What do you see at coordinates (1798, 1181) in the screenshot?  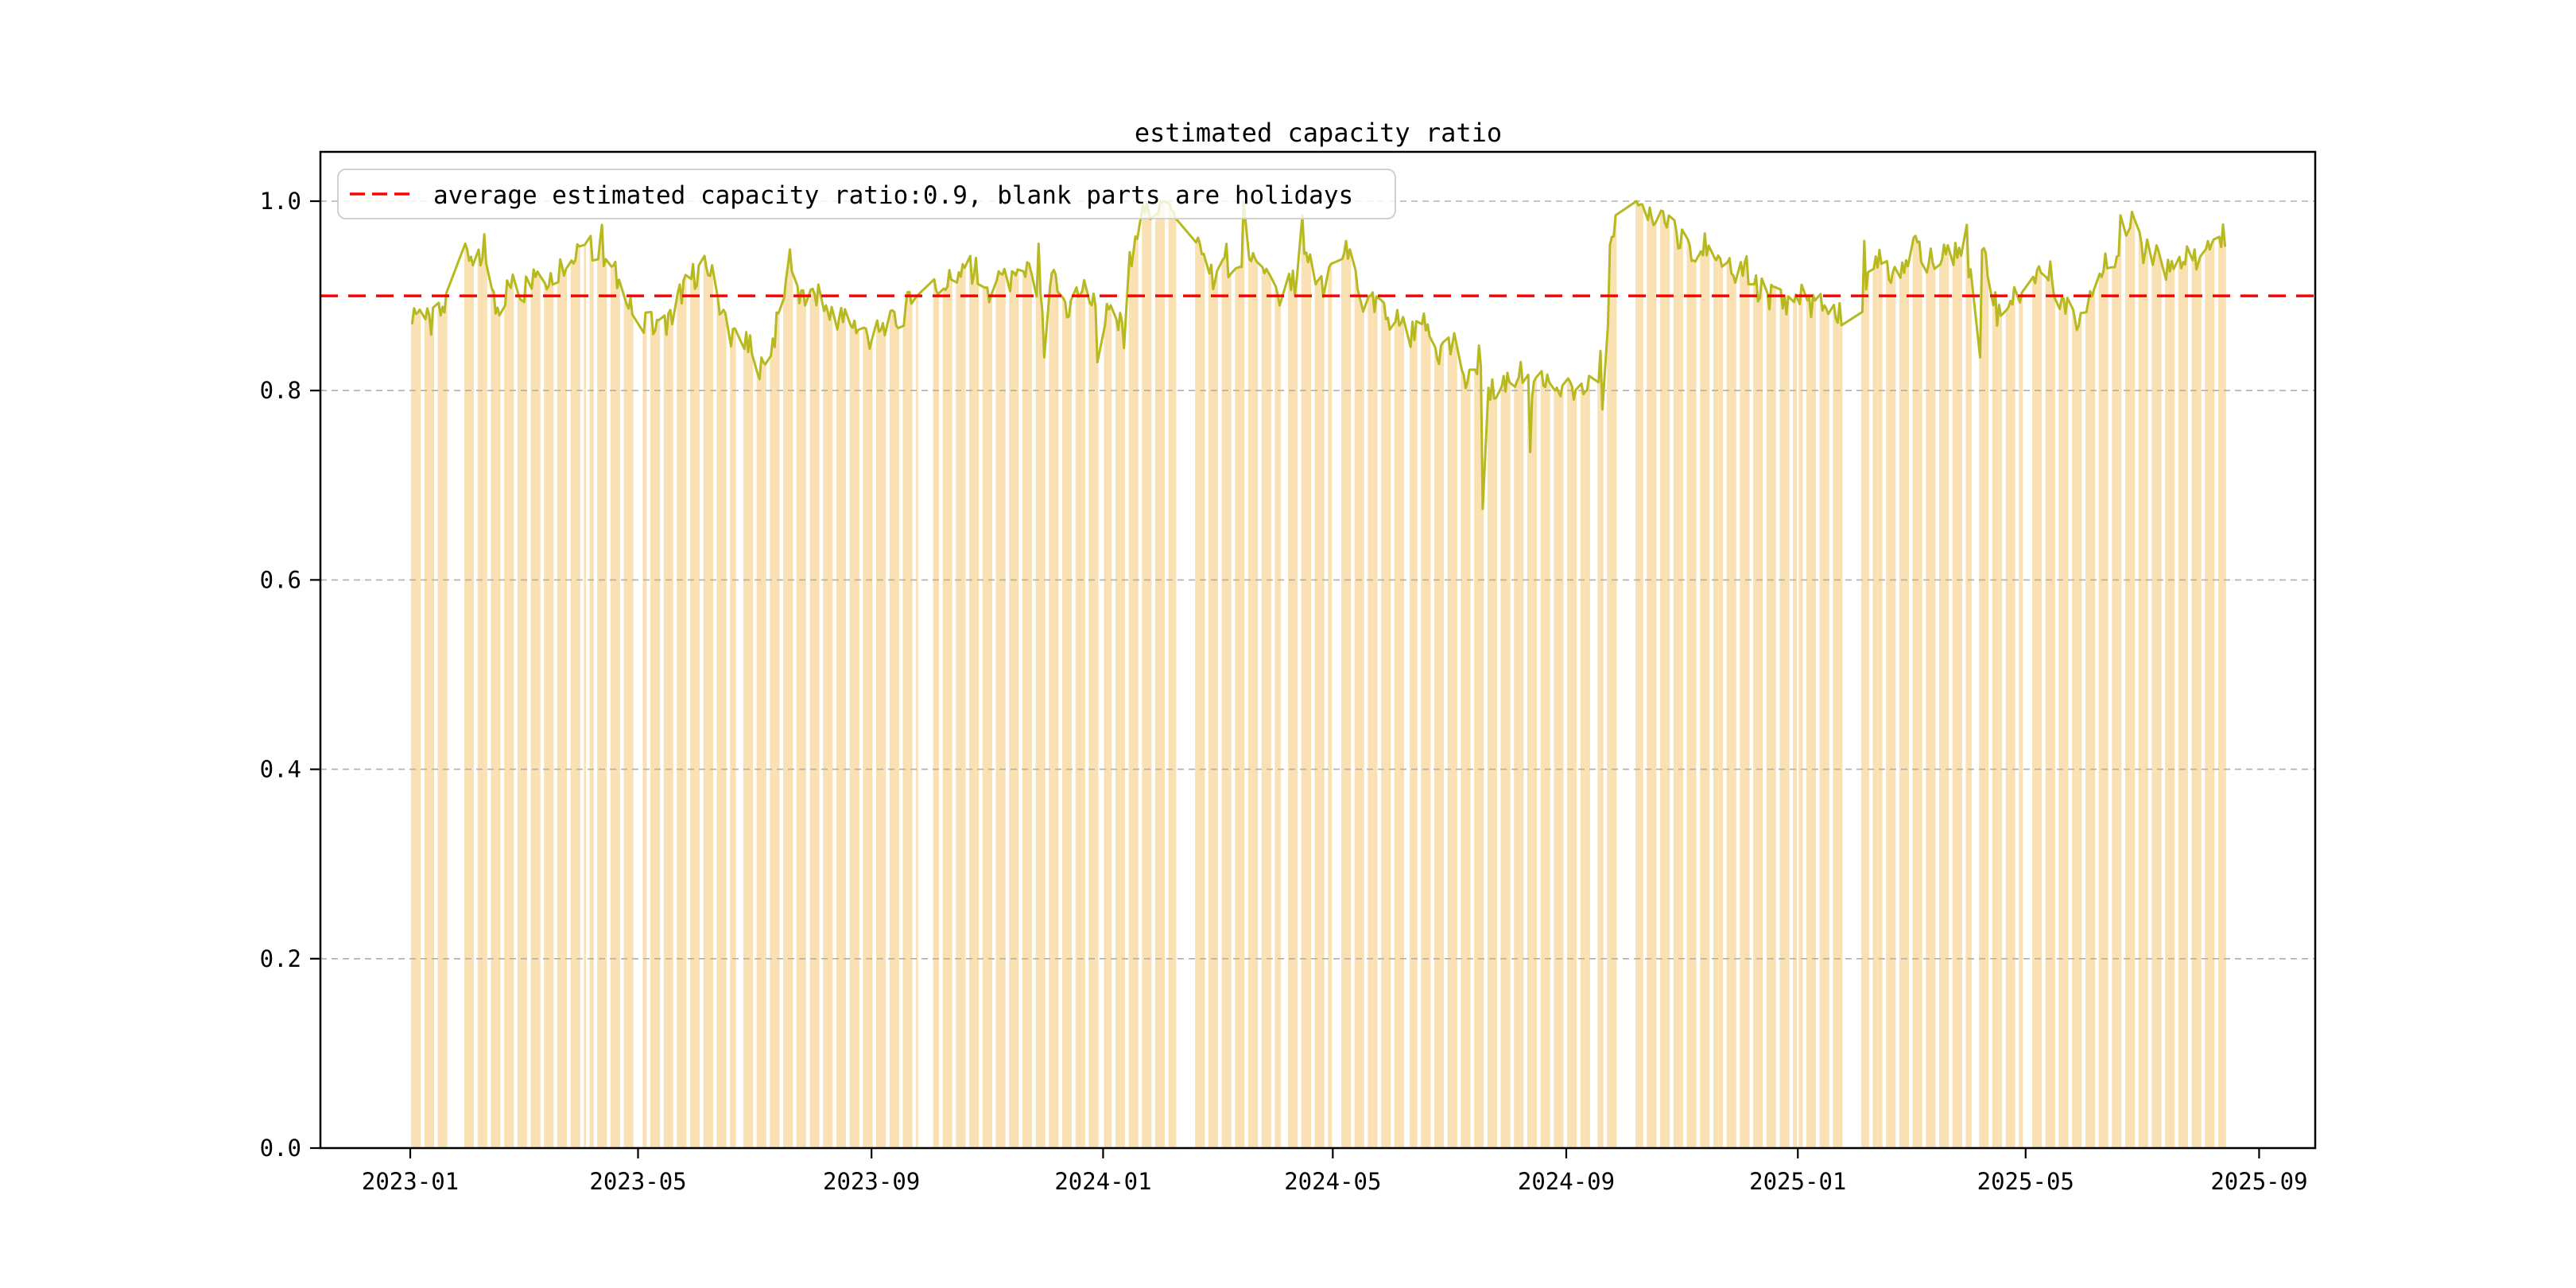 I see `x-tick-label: 2025-01` at bounding box center [1798, 1181].